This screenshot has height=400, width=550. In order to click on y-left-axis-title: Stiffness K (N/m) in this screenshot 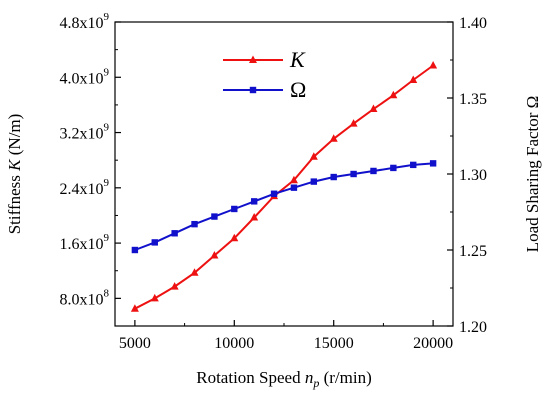, I will do `click(14, 174)`.